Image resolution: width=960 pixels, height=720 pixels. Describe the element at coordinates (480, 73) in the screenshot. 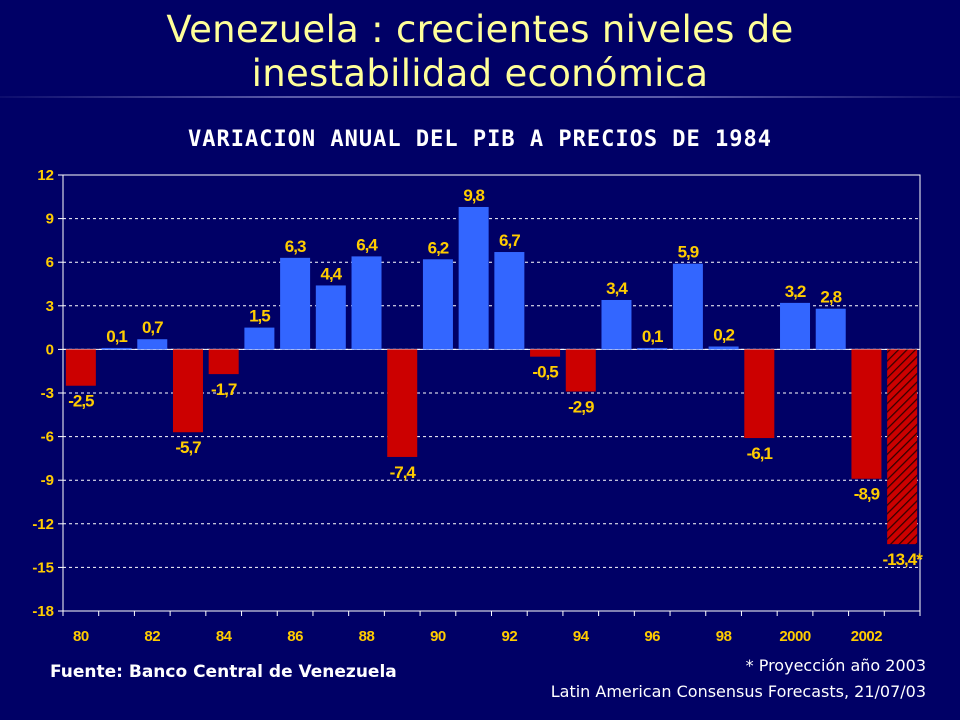

I see `slide-title-line2: inestabilidad económica` at that location.